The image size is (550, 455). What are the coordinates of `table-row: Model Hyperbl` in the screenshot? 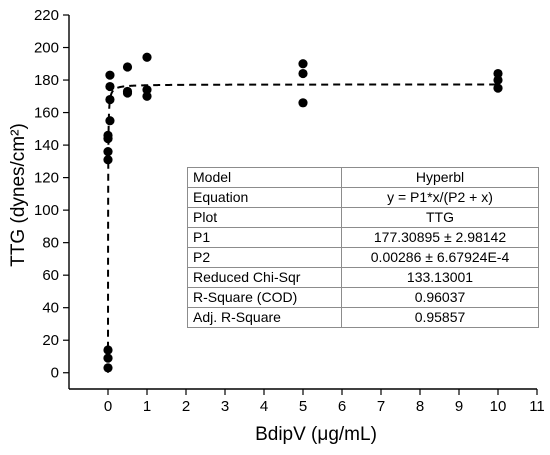 It's located at (363, 177).